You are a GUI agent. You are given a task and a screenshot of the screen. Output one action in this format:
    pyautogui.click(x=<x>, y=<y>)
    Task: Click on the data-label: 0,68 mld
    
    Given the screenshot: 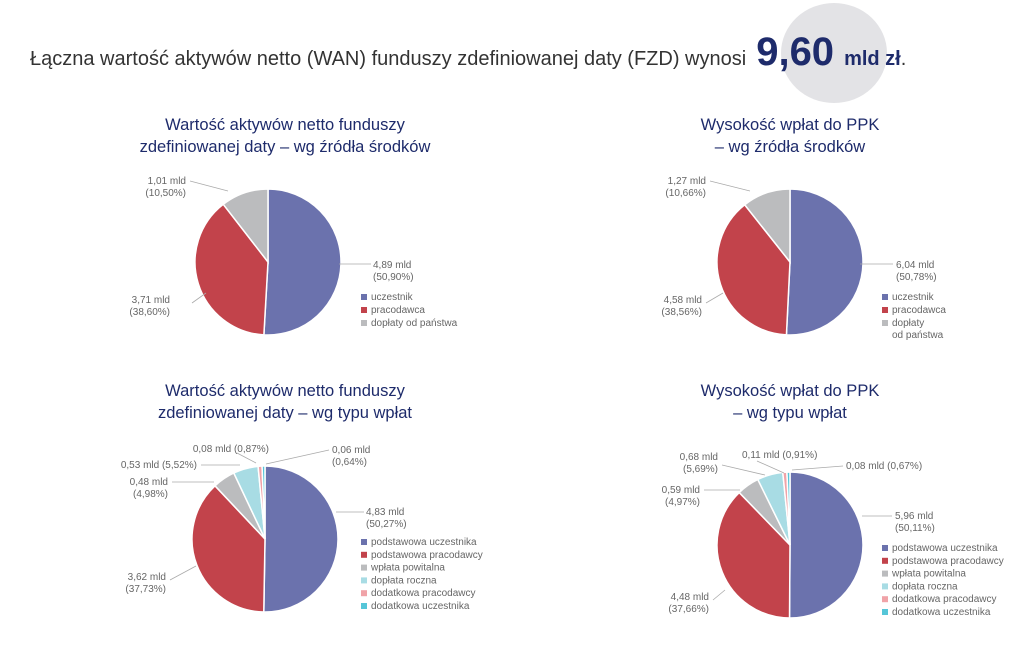 What is the action you would take?
    pyautogui.click(x=699, y=457)
    